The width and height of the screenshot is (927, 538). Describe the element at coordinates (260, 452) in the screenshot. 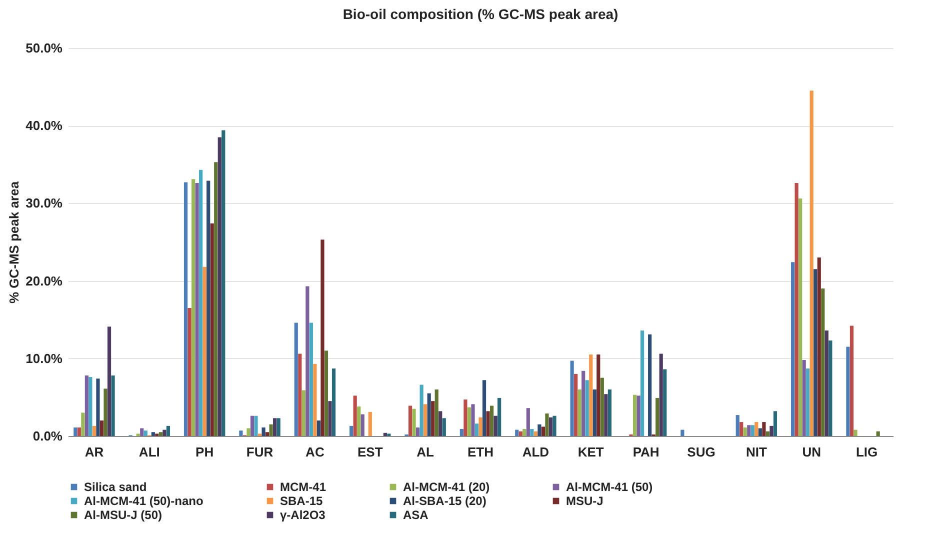

I see `x-tick-label: FUR` at that location.